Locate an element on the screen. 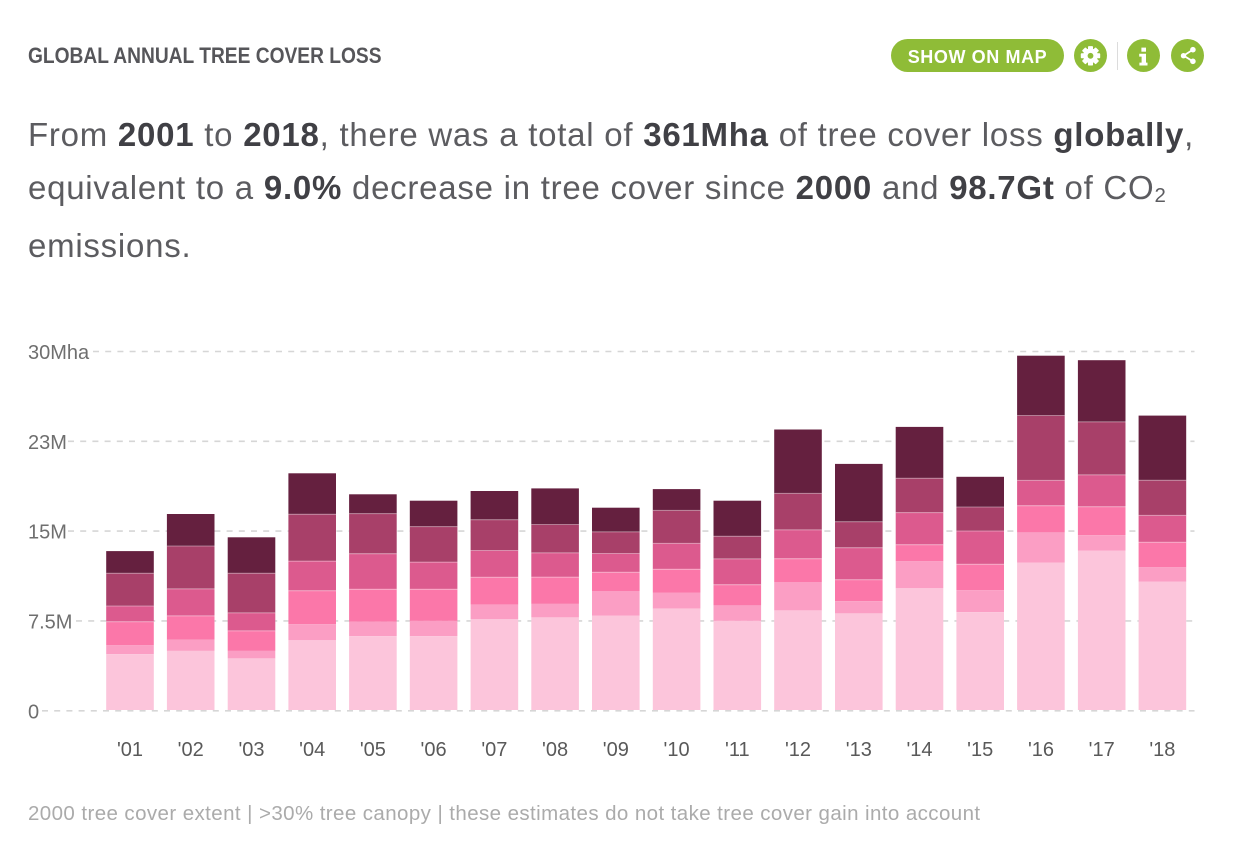 The image size is (1236, 867). svg-text: 15M is located at coordinates (47, 533).